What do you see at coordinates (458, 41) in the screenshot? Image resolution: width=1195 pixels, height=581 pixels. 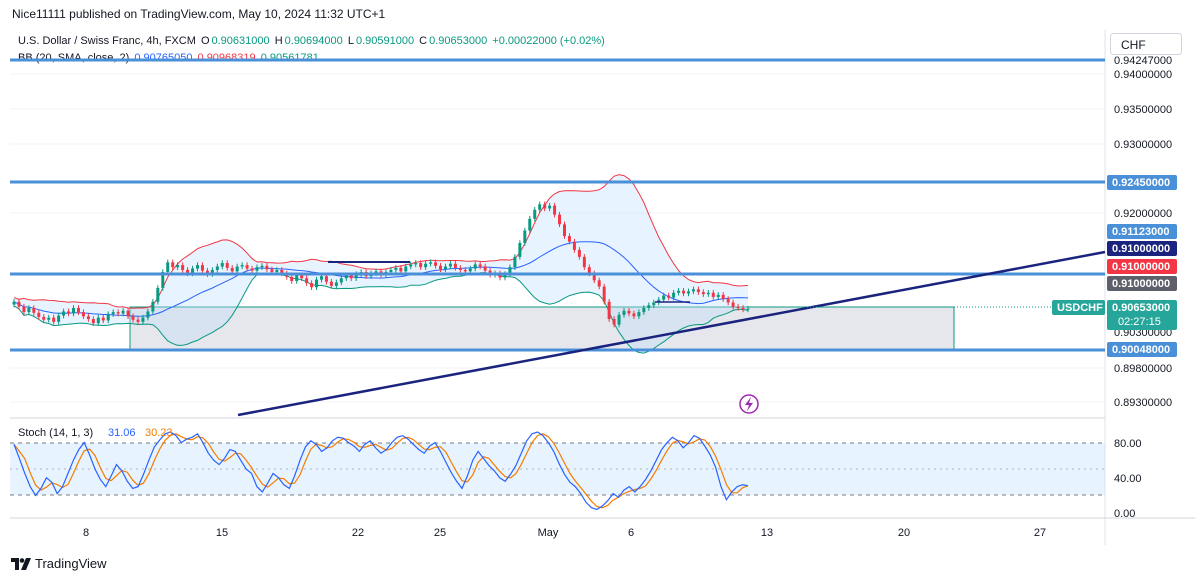 I see `close-value: 0.90653000` at bounding box center [458, 41].